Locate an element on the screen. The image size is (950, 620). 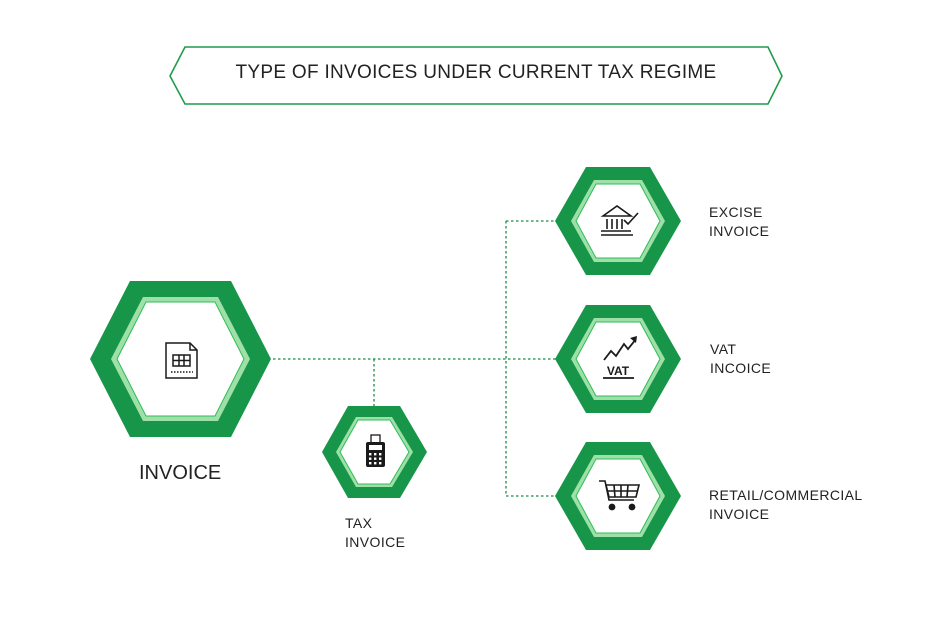
shopping-cart-icon is located at coordinates (620, 495).